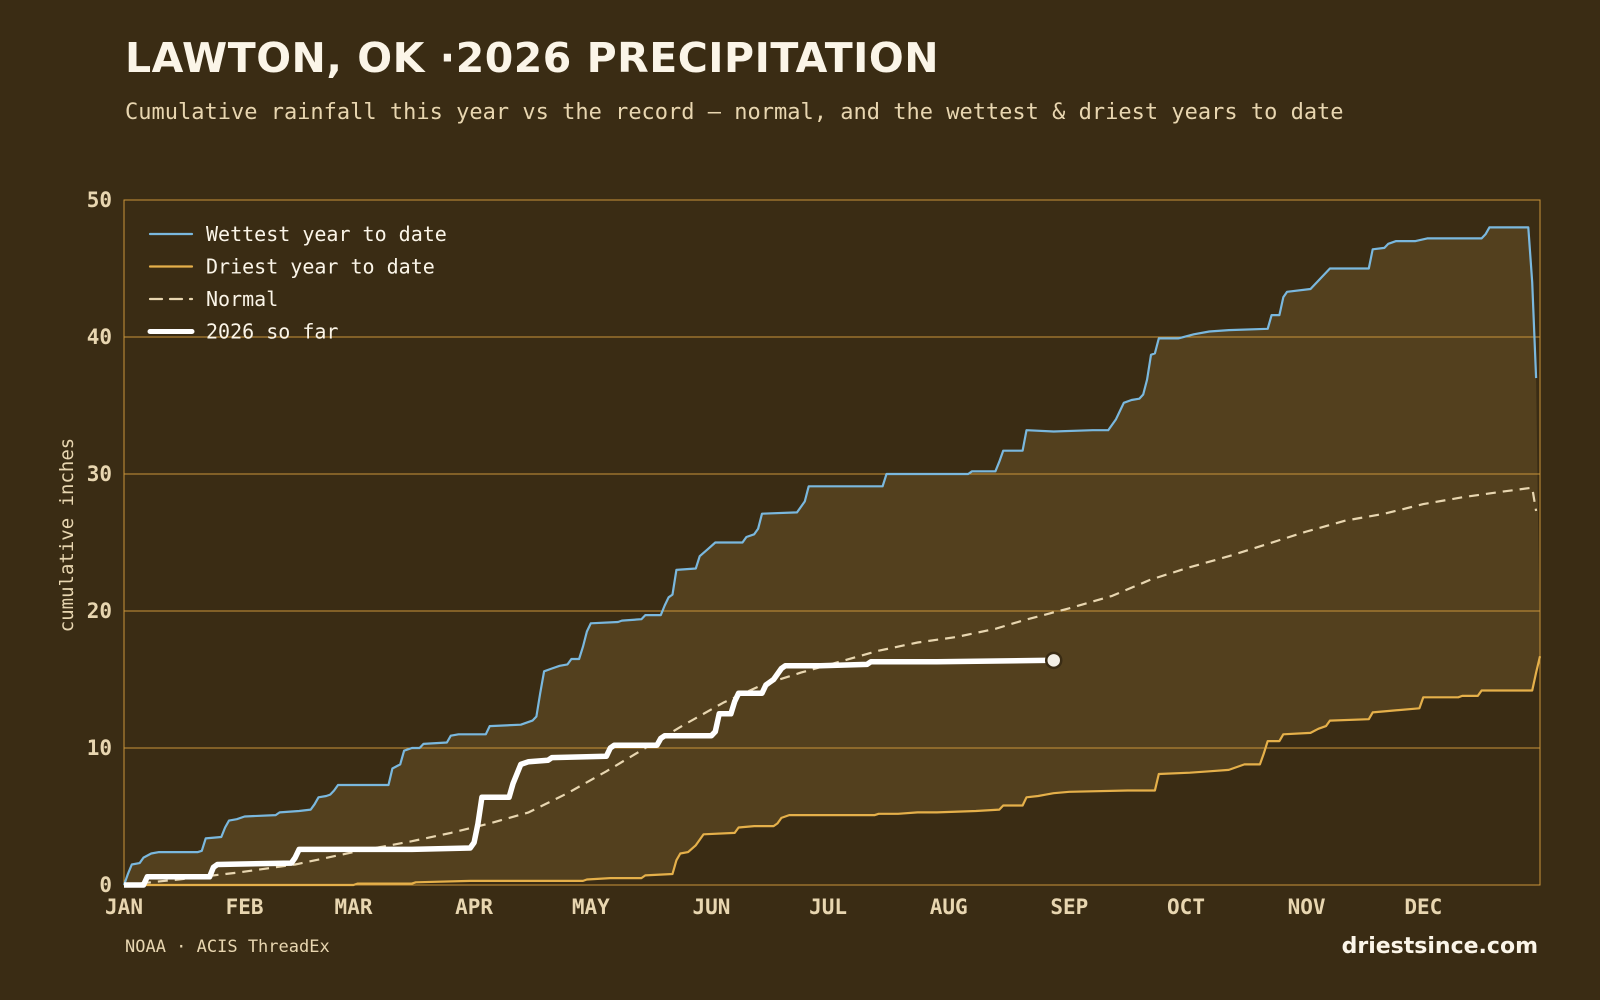  I want to click on legend-label: Normal, so click(242, 299).